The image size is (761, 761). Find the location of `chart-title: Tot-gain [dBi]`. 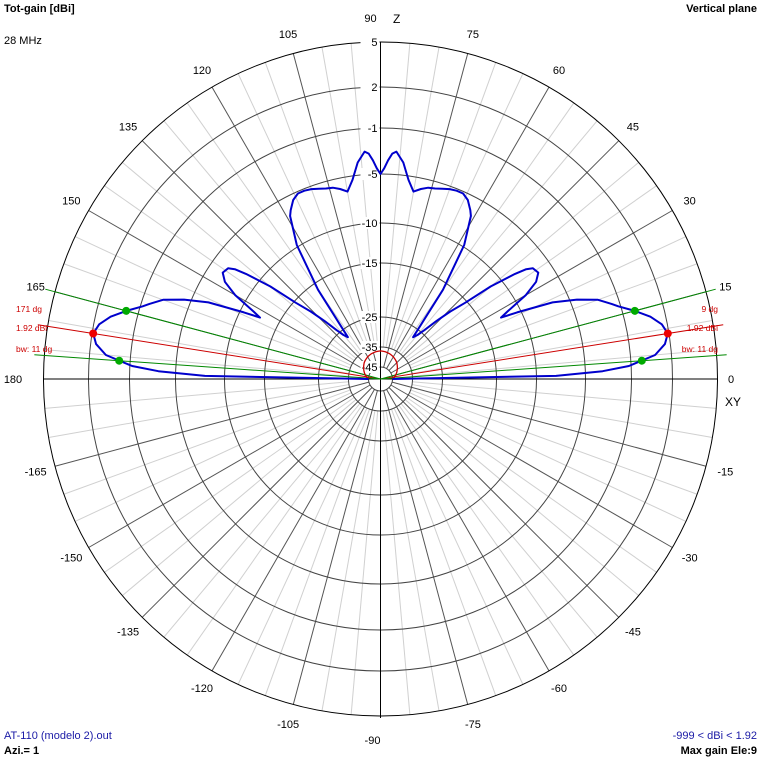

chart-title: Tot-gain [dBi] is located at coordinates (39, 9).